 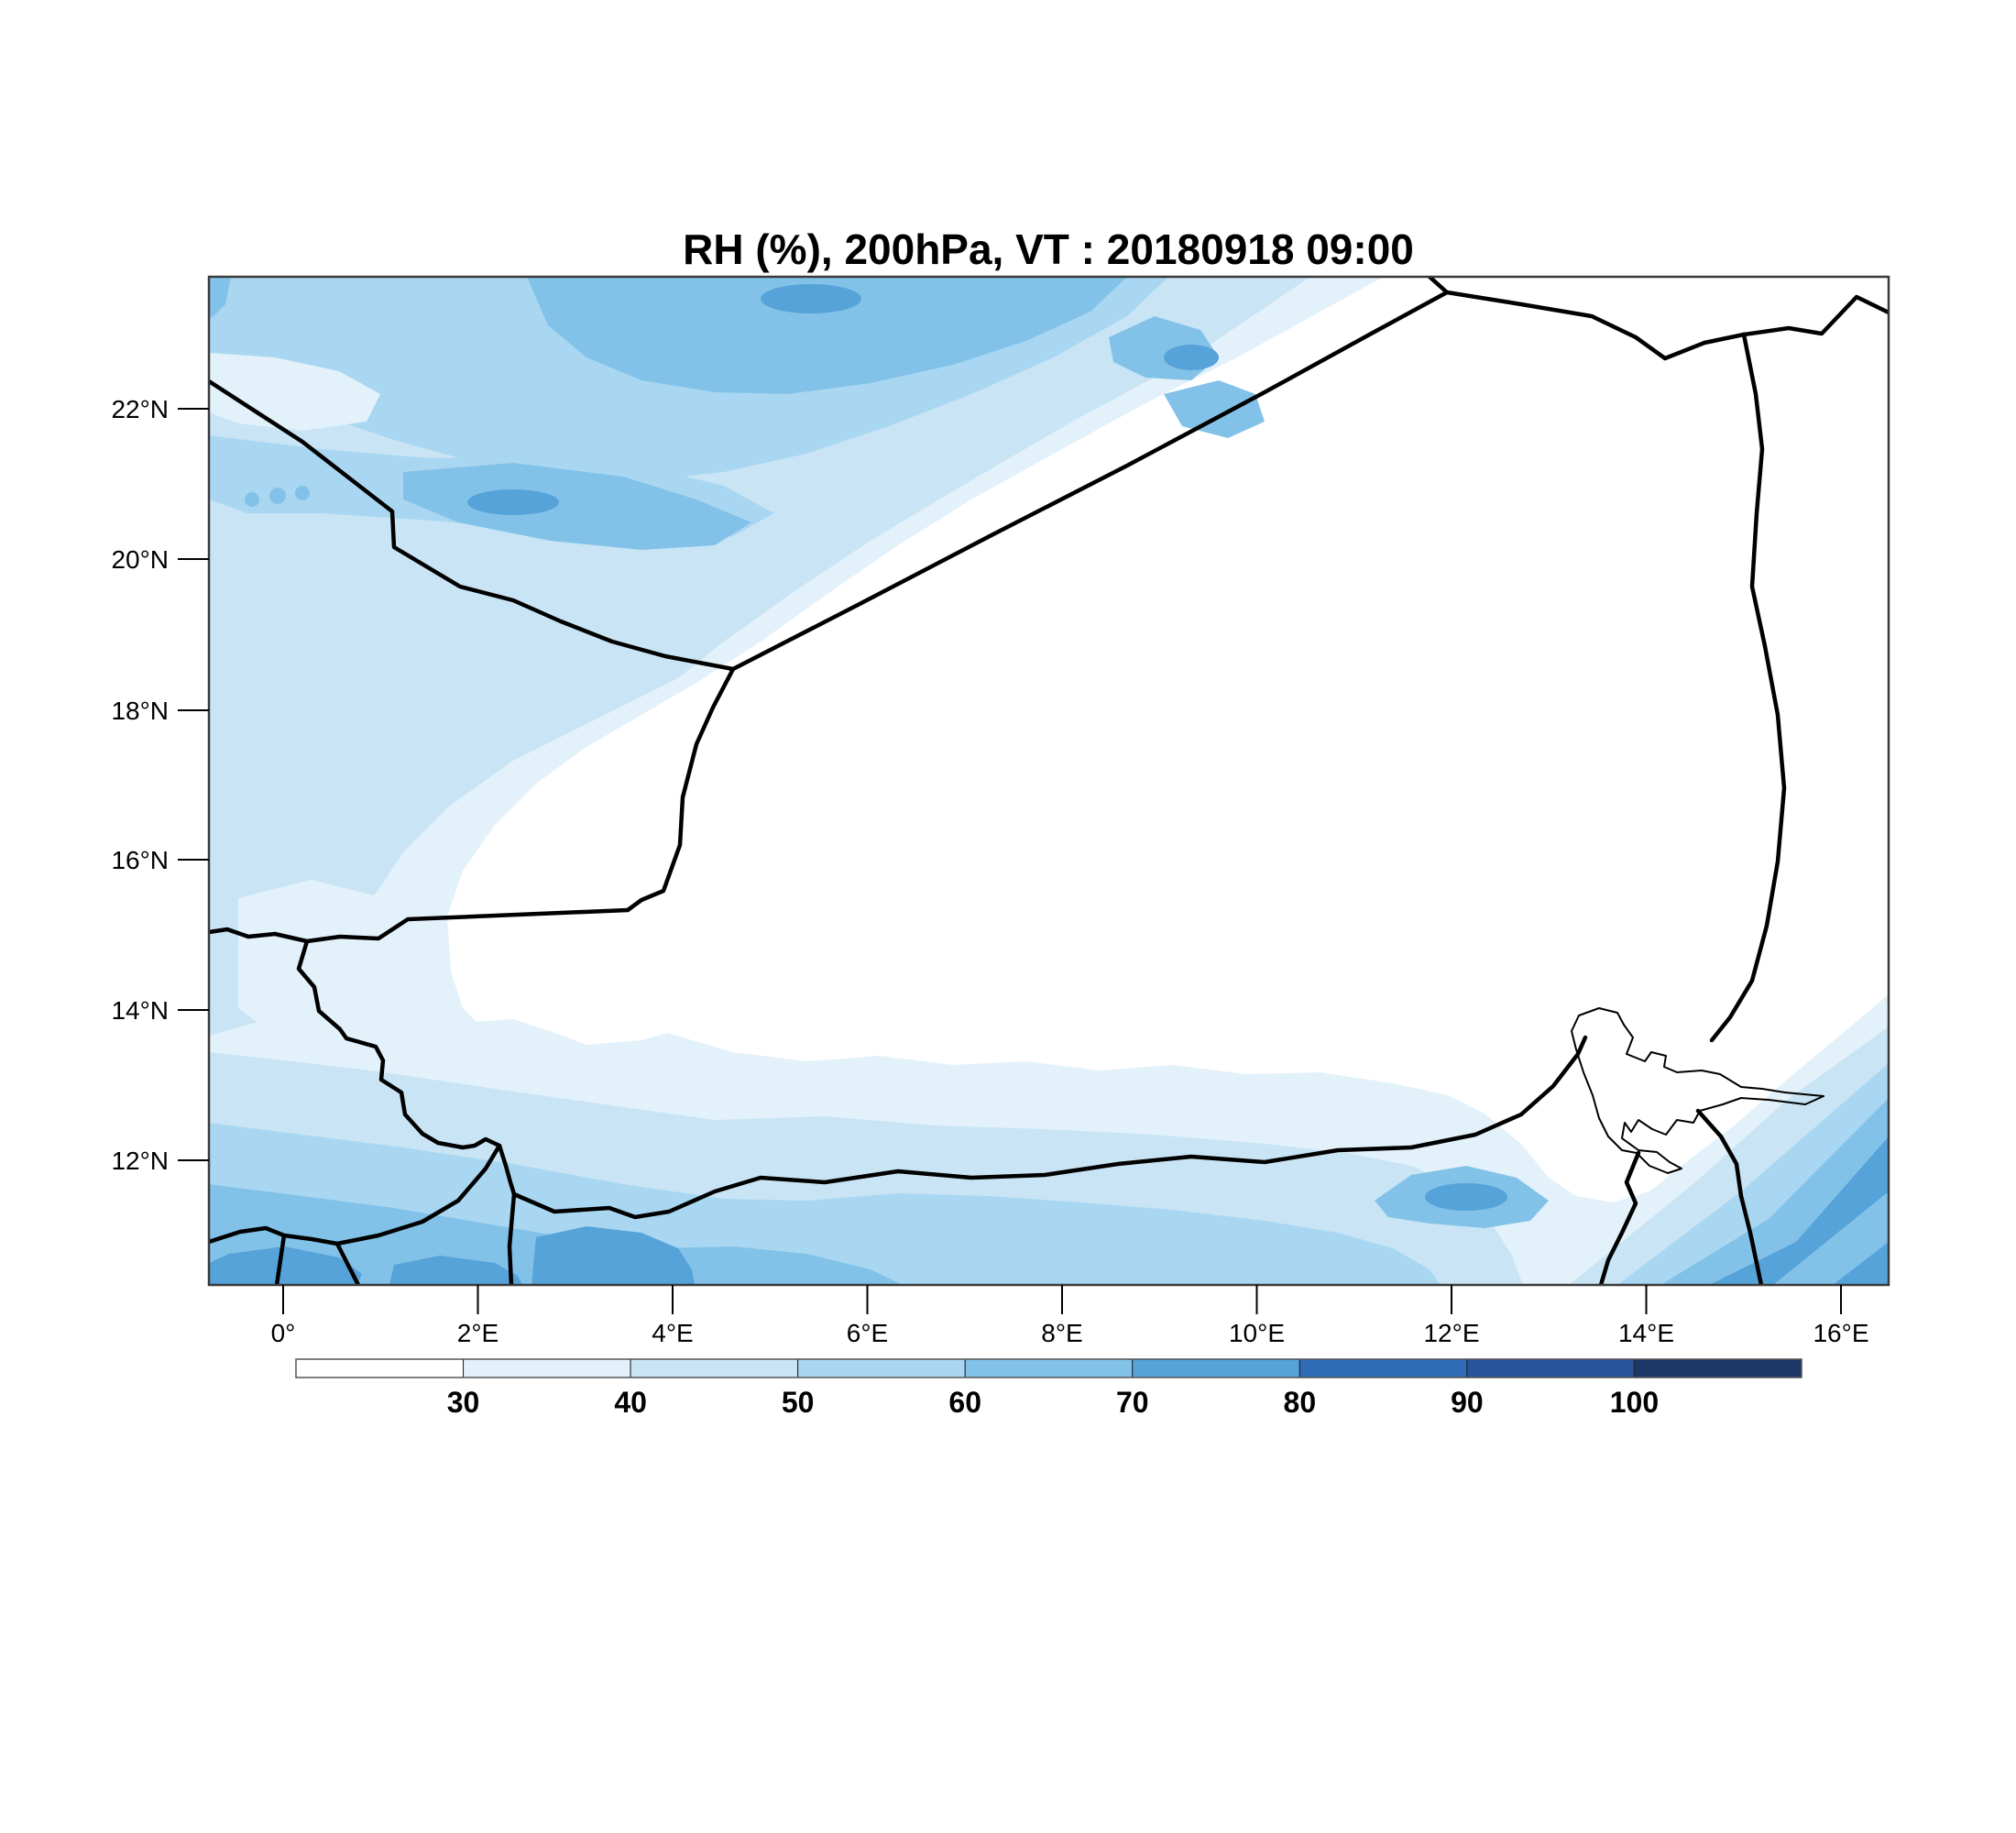 I want to click on lat-tick-label: 20°N, so click(x=140, y=559).